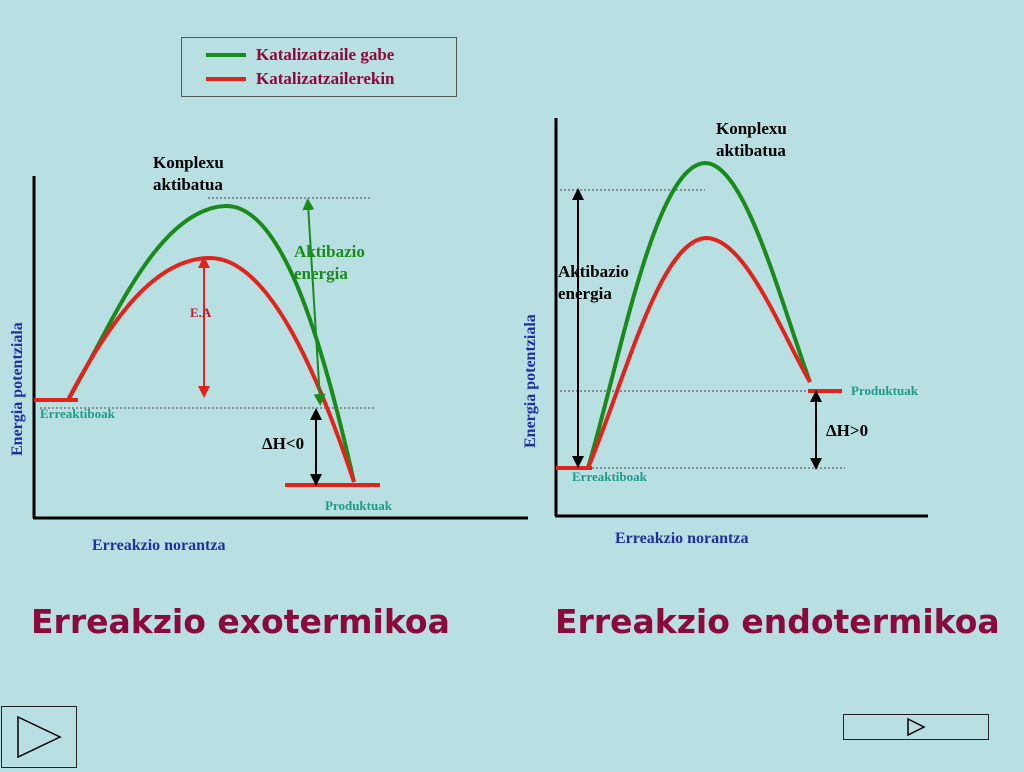  Describe the element at coordinates (329, 251) in the screenshot. I see `exo-activation-label-line1: Aktibazio` at that location.